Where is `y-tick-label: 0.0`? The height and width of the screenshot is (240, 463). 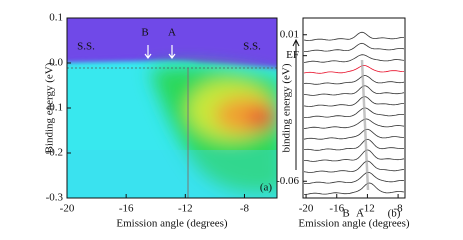
y-tick-label: 0.0 is located at coordinates (56, 63).